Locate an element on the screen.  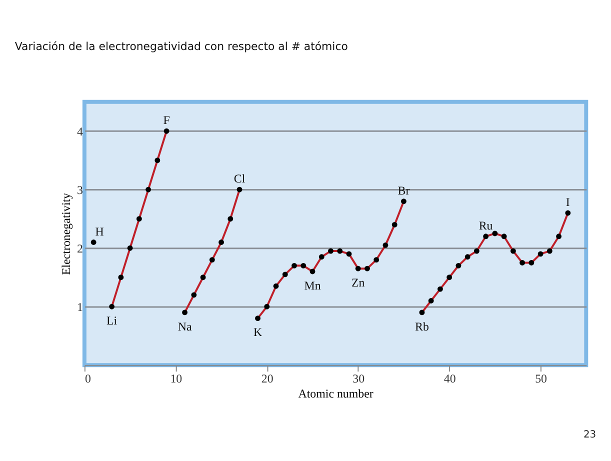
annotation: I is located at coordinates (568, 202).